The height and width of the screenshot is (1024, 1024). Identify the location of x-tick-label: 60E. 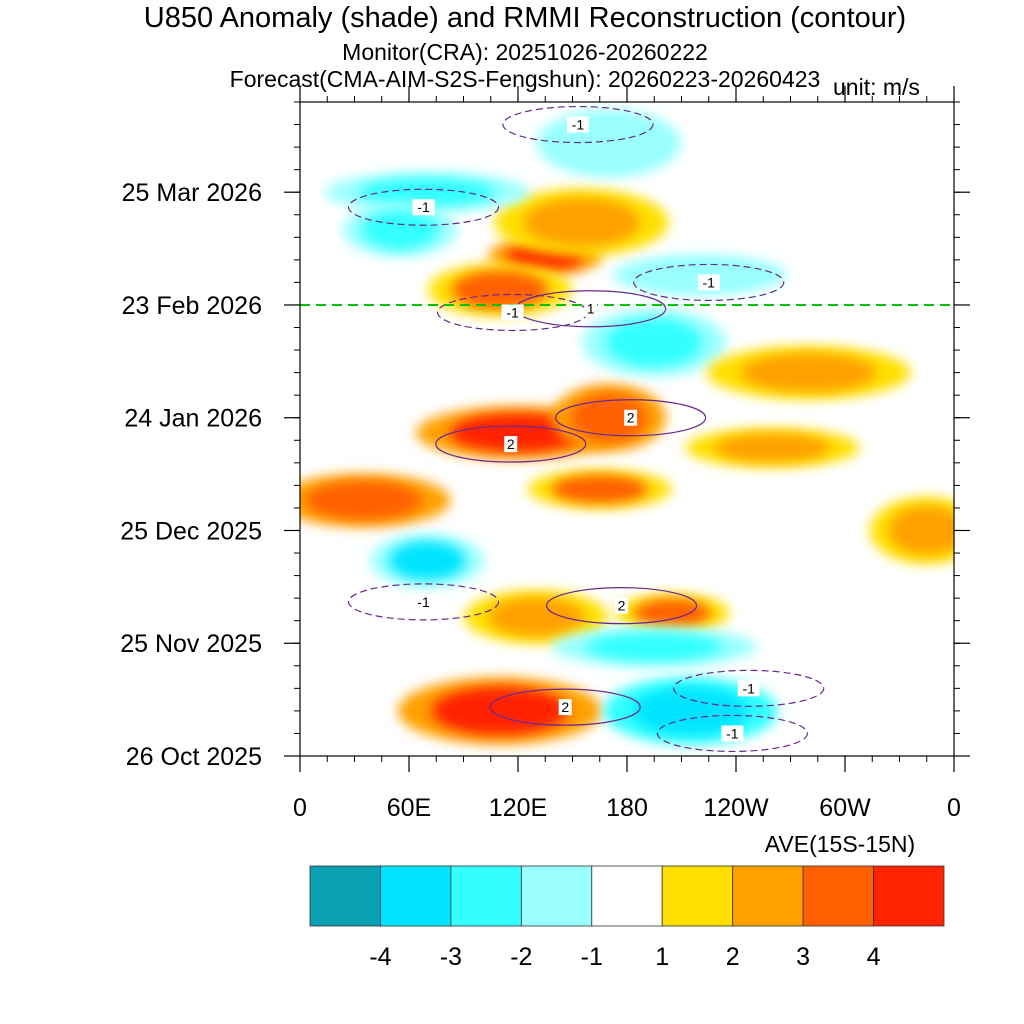
(409, 808).